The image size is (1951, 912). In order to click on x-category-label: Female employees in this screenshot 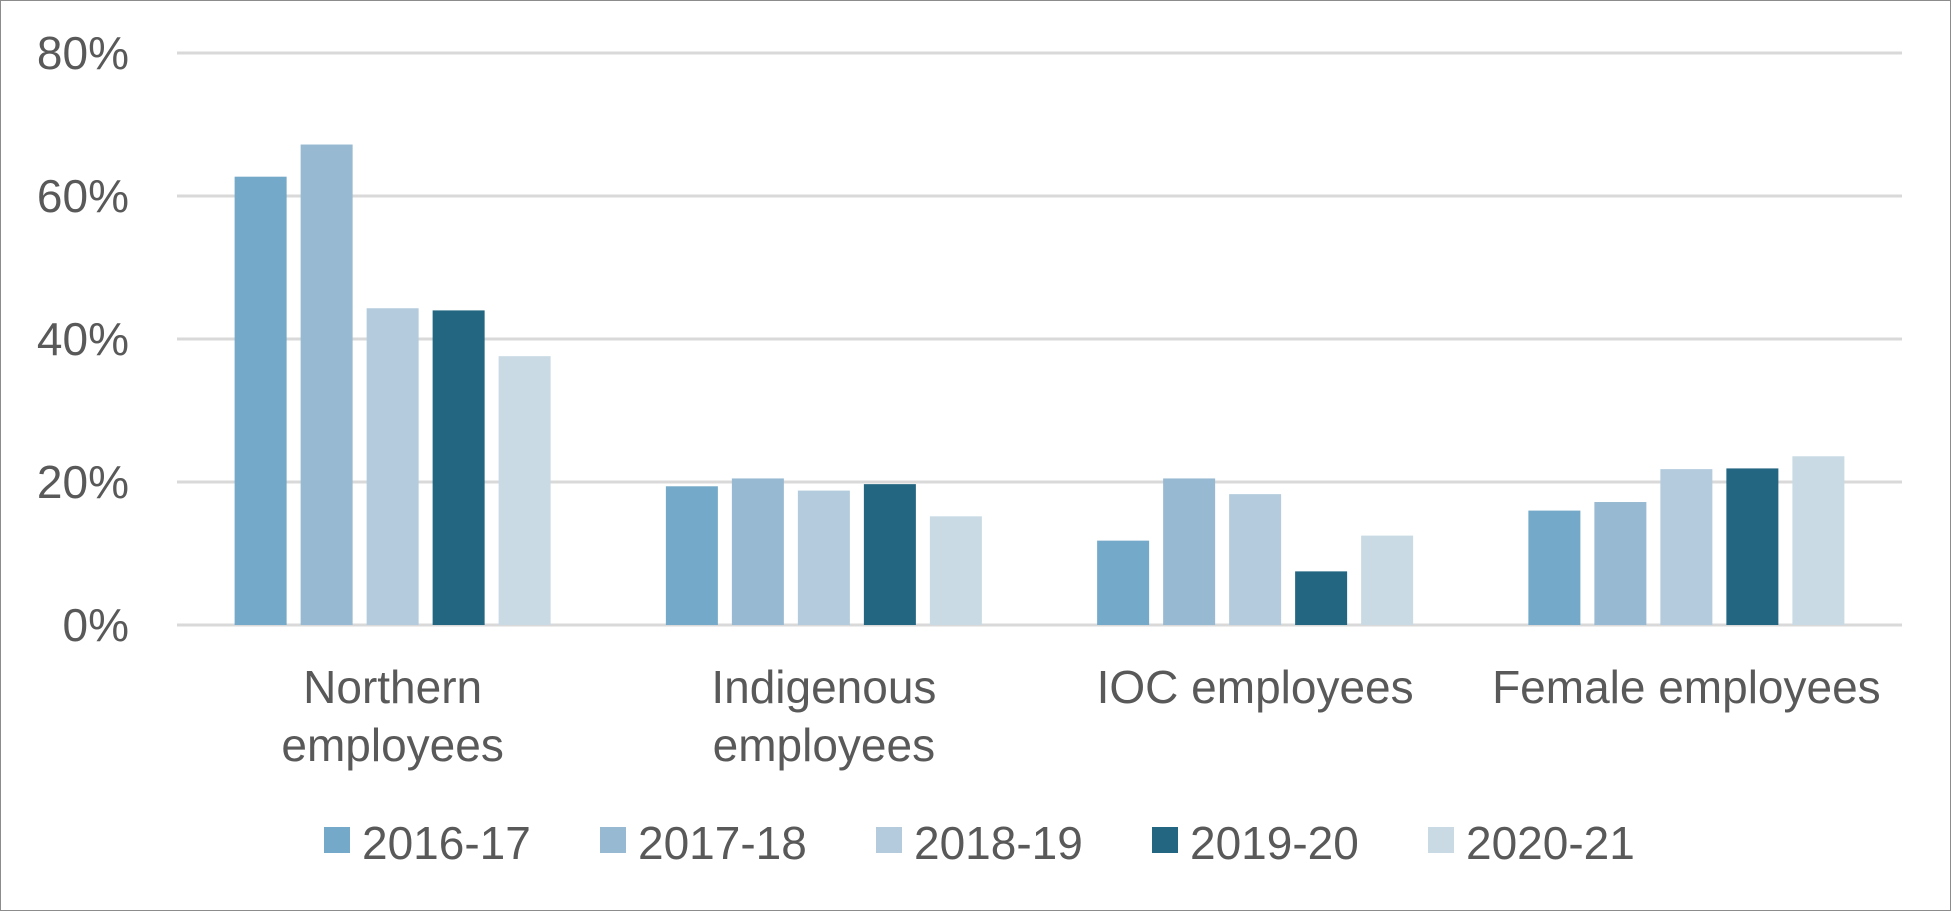, I will do `click(1686, 687)`.